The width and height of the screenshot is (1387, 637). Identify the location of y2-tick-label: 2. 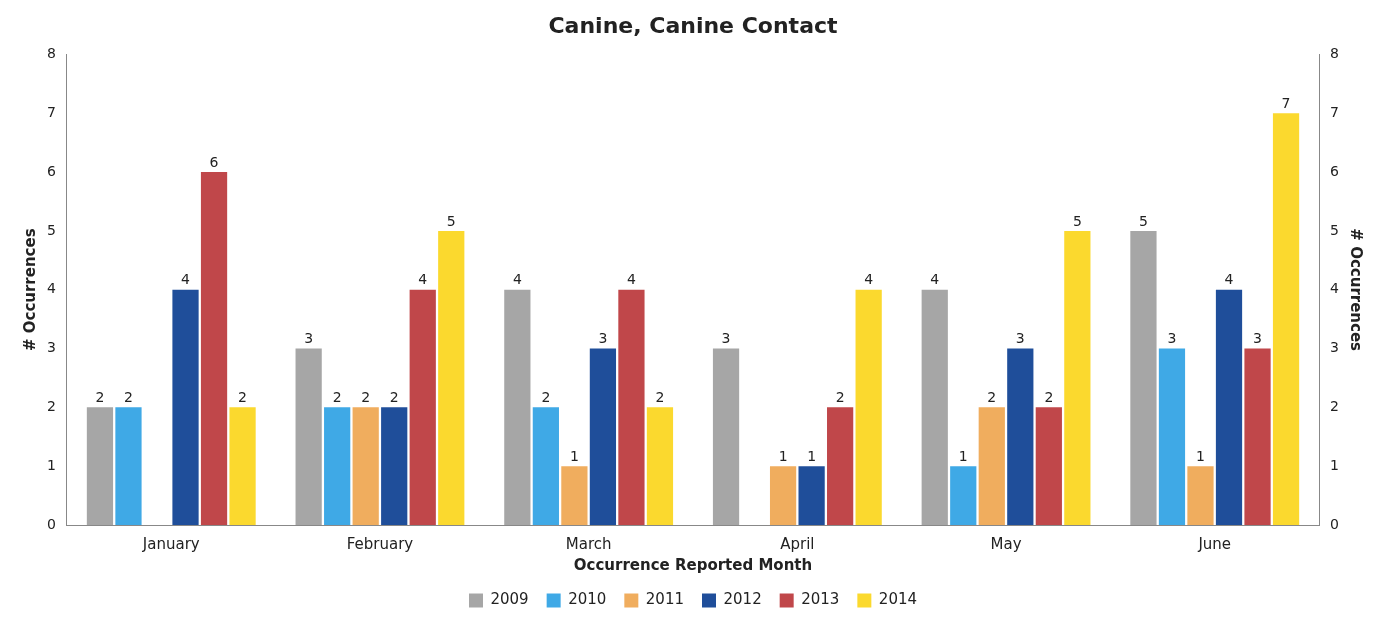
(1335, 405).